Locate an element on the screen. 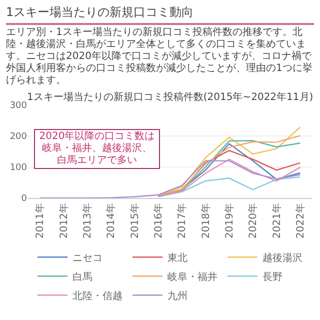  y-tick-label: 0 is located at coordinates (24, 199).